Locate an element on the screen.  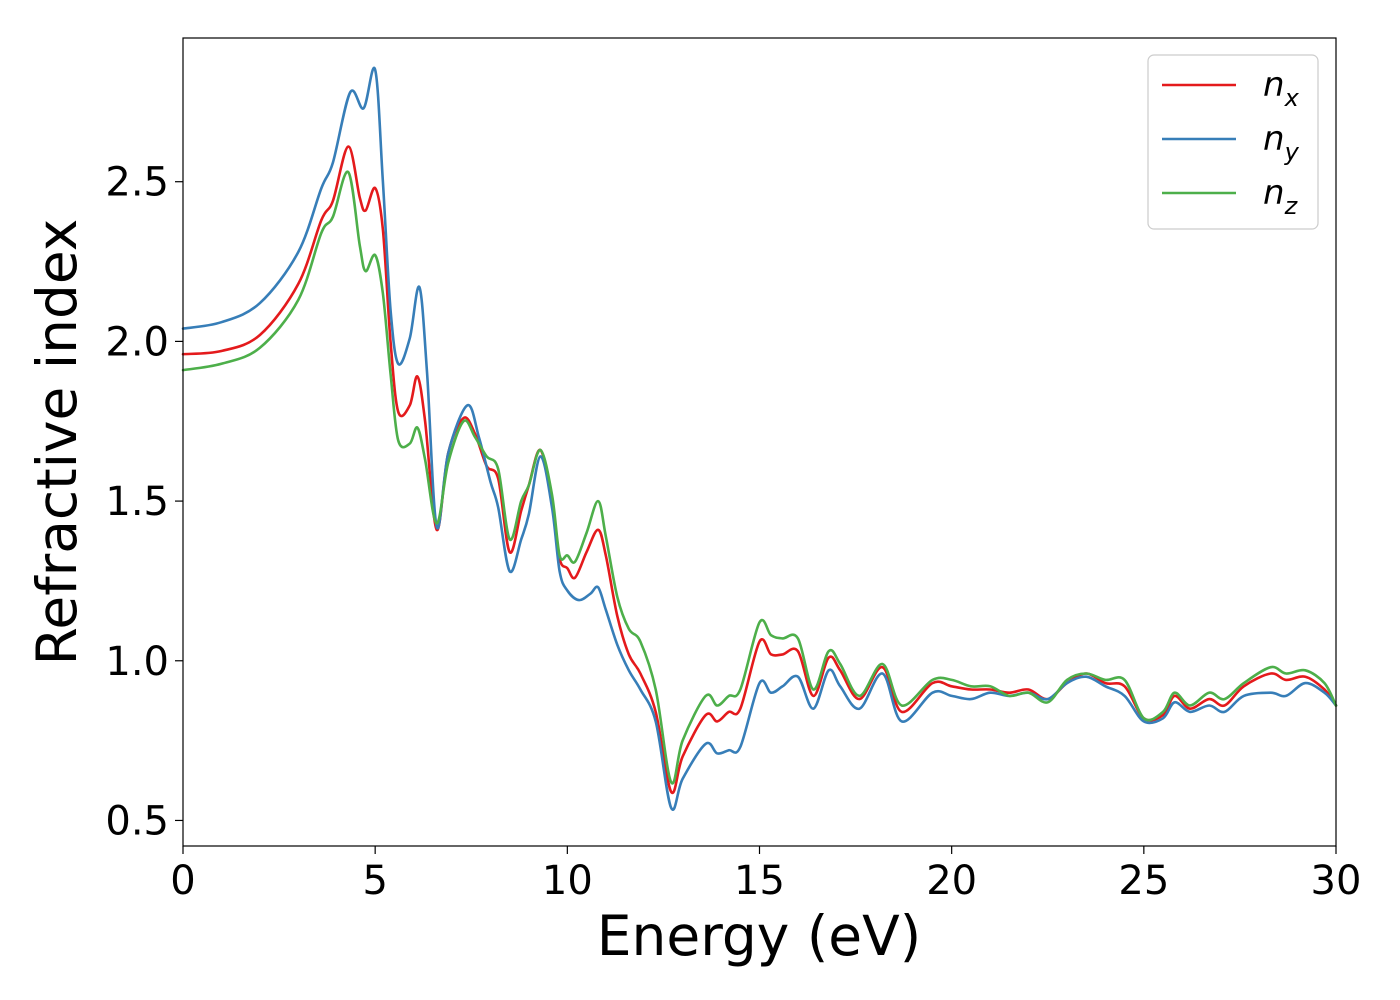
legend-box is located at coordinates (1233, 142).